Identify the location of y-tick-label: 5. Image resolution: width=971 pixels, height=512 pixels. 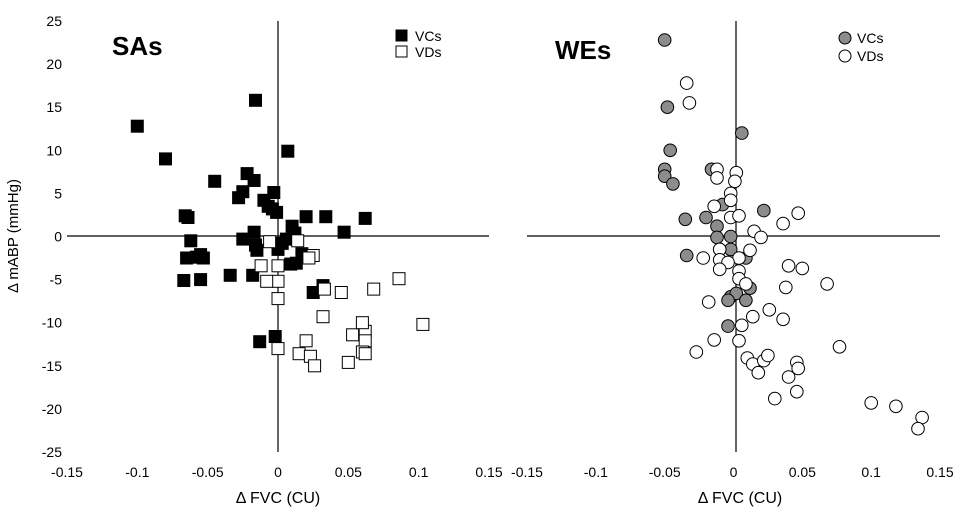
(58, 193).